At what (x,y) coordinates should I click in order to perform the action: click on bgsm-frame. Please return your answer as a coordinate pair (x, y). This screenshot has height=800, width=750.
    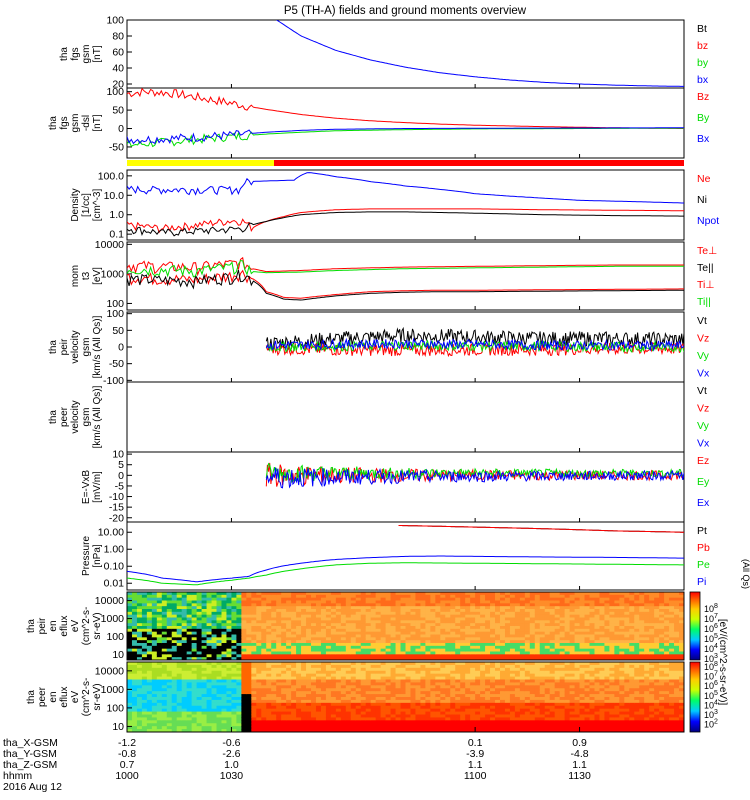
    Looking at the image, I should click on (405, 123).